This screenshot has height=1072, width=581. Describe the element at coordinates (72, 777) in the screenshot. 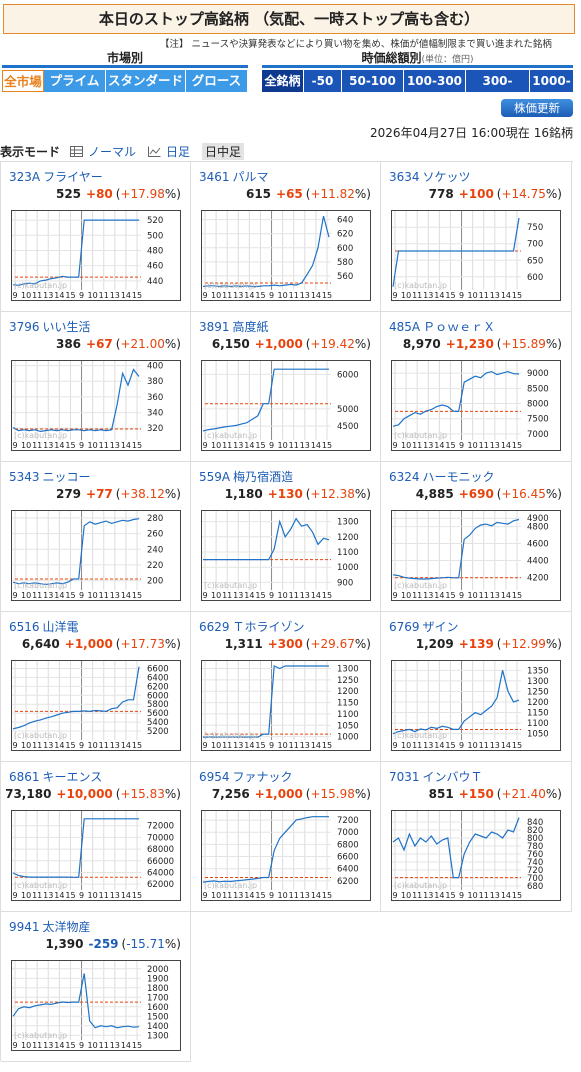

I see `stock-name-link: キーエンス` at that location.